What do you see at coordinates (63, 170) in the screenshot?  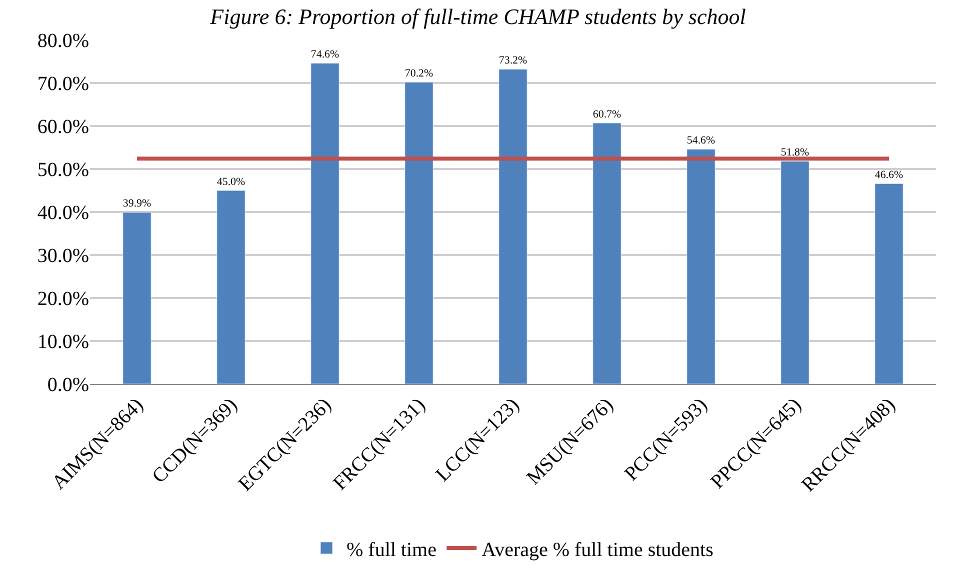 I see `y-tick-label: 50.0%` at bounding box center [63, 170].